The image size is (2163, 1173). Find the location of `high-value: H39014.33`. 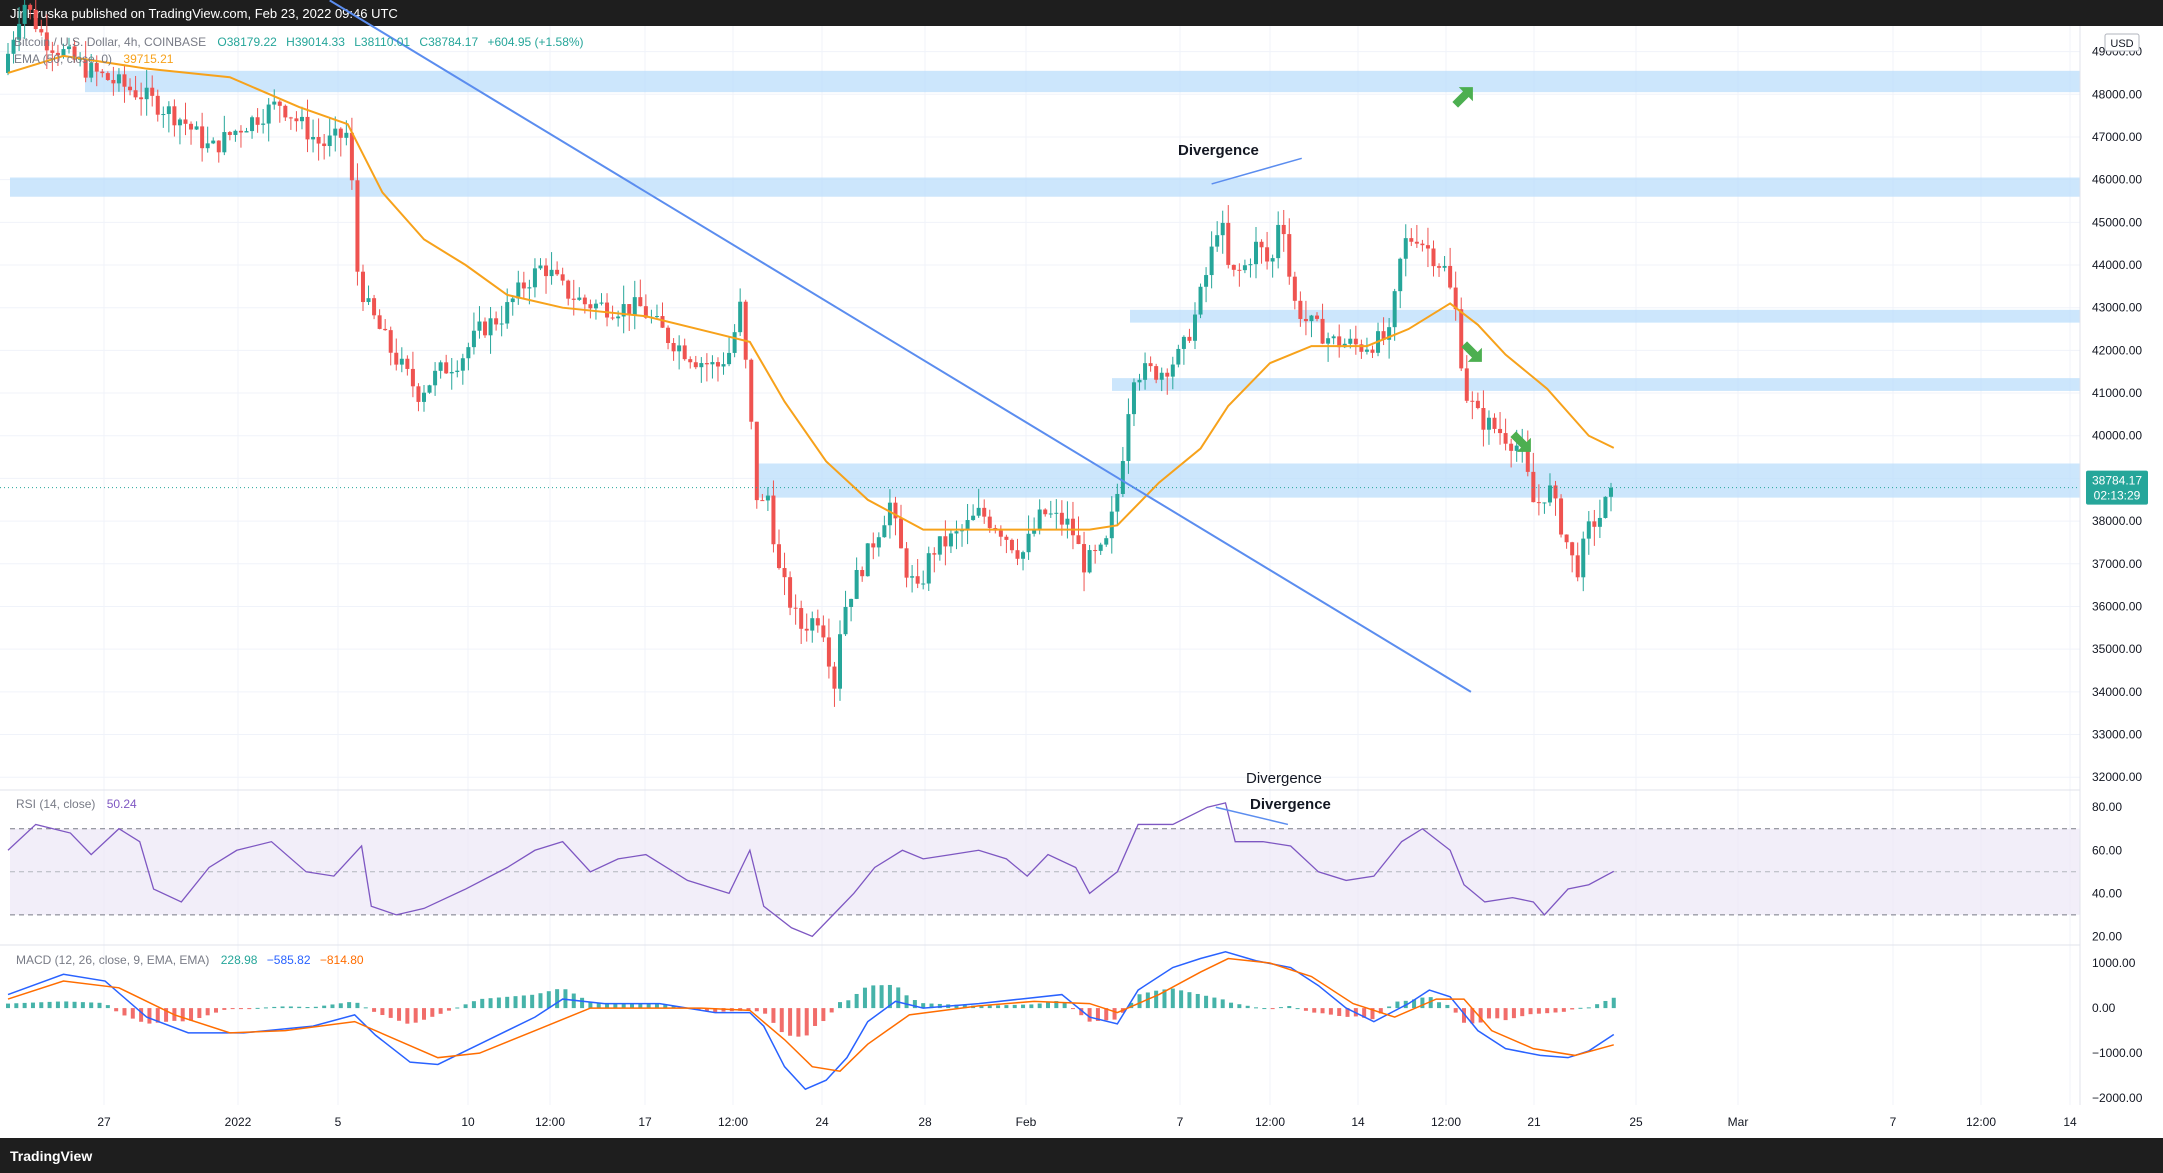

high-value: H39014.33 is located at coordinates (315, 42).